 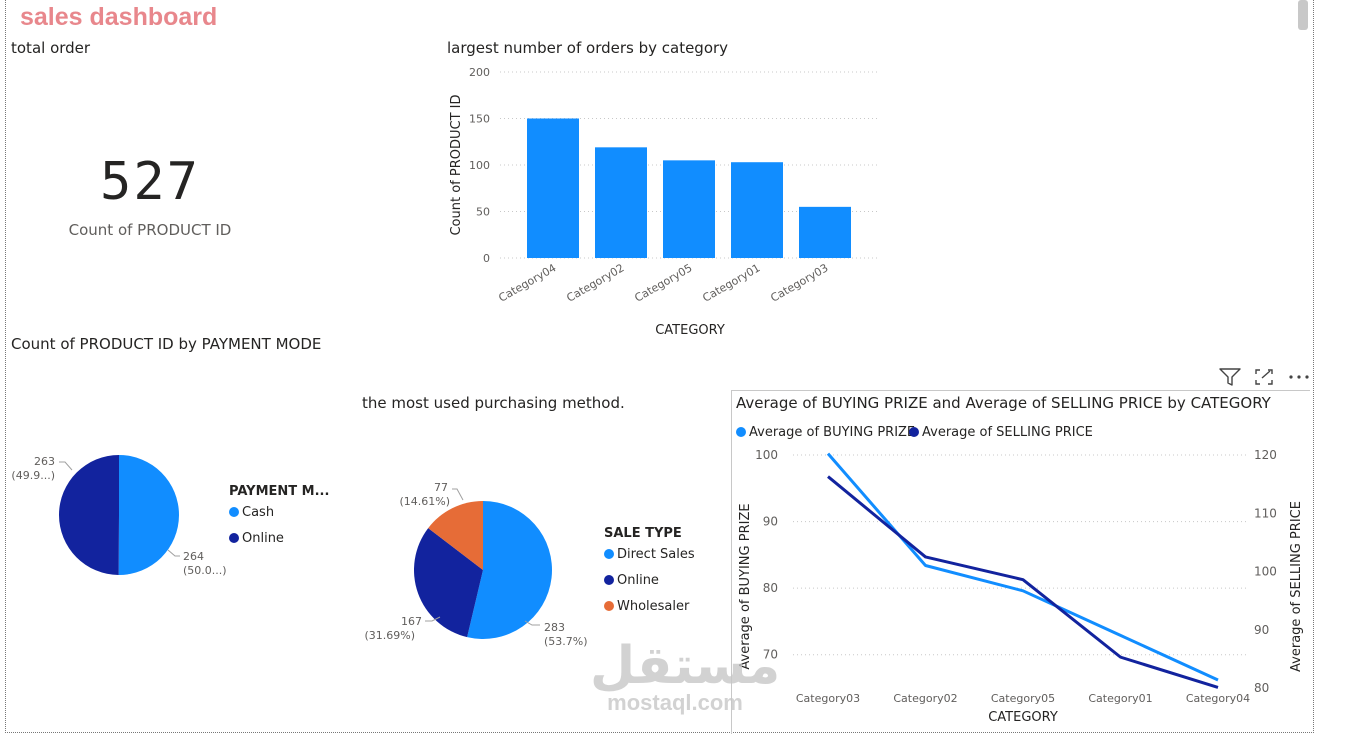 I want to click on data-label-percent: (50.0...), so click(x=205, y=570).